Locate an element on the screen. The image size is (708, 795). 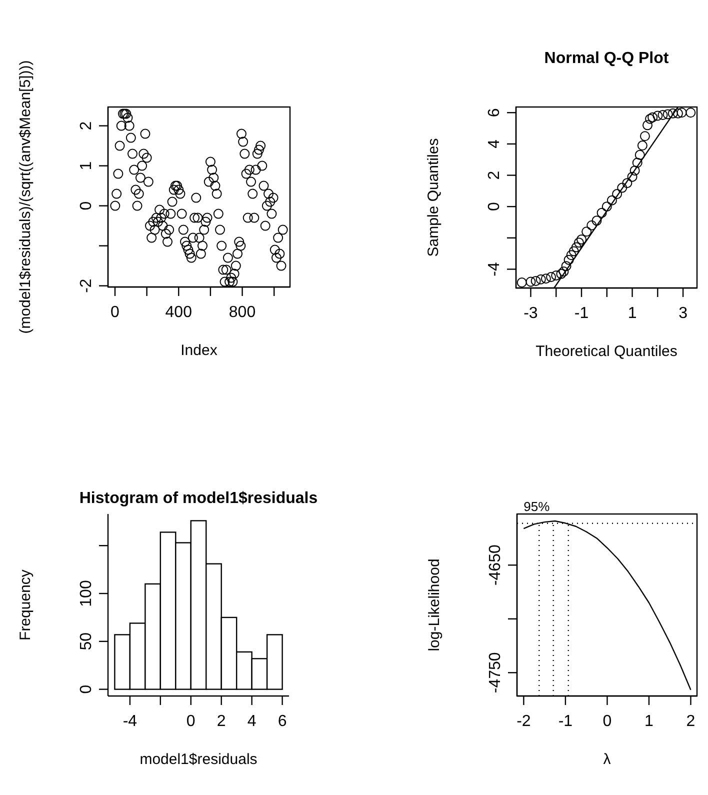
y-tick-label: -4 is located at coordinates (494, 269).